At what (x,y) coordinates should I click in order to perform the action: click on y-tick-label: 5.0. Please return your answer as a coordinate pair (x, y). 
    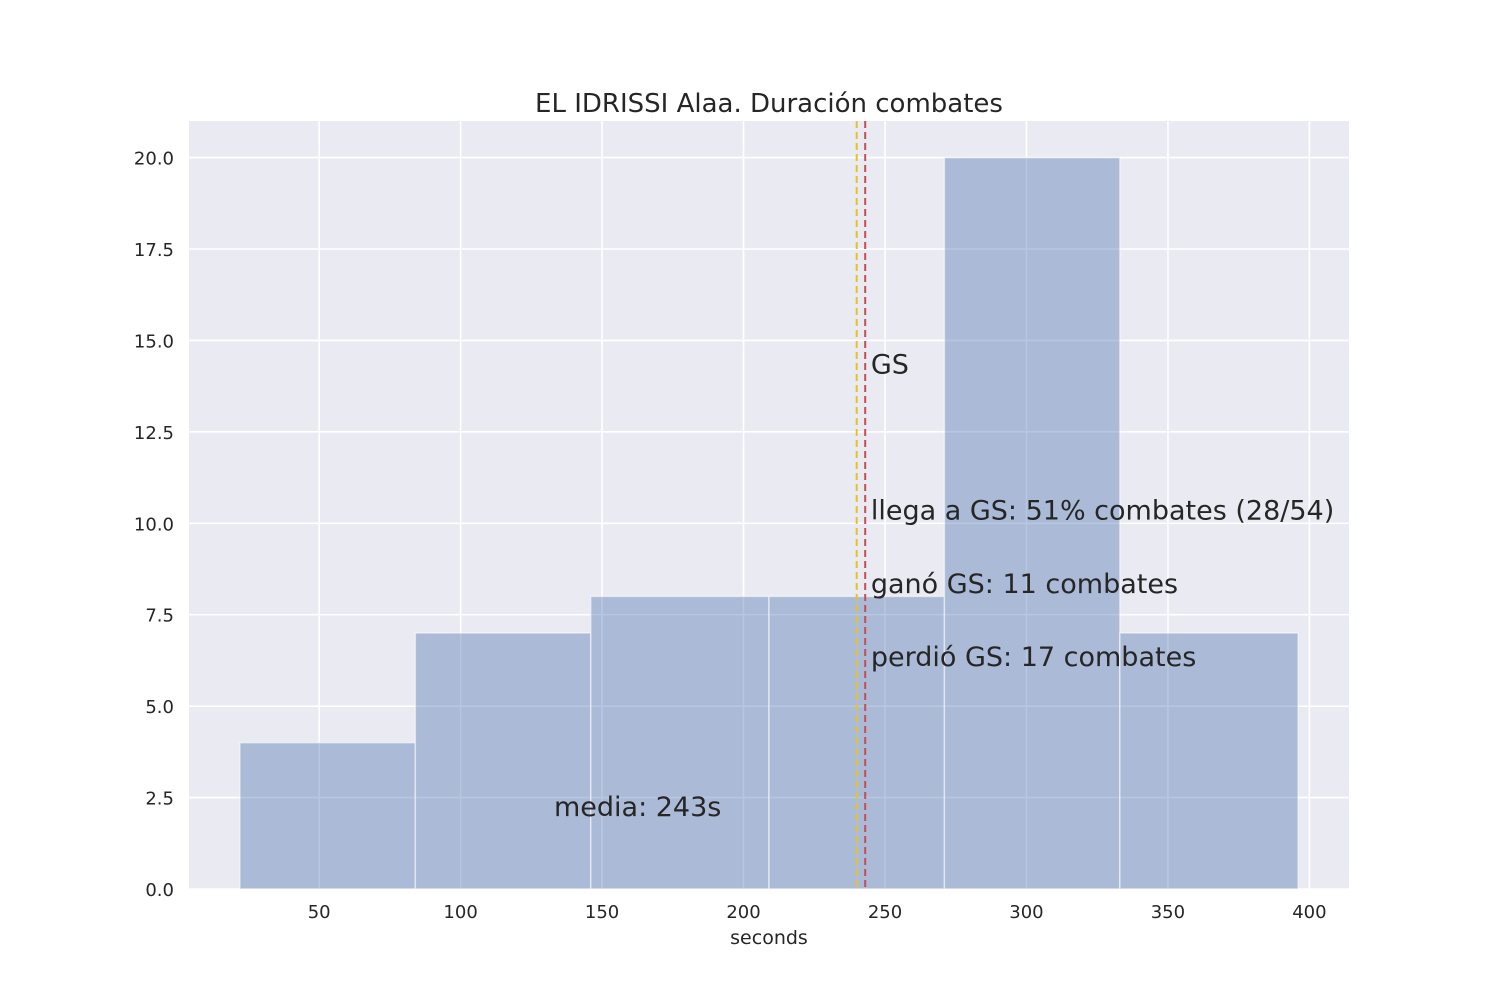
    Looking at the image, I should click on (159, 707).